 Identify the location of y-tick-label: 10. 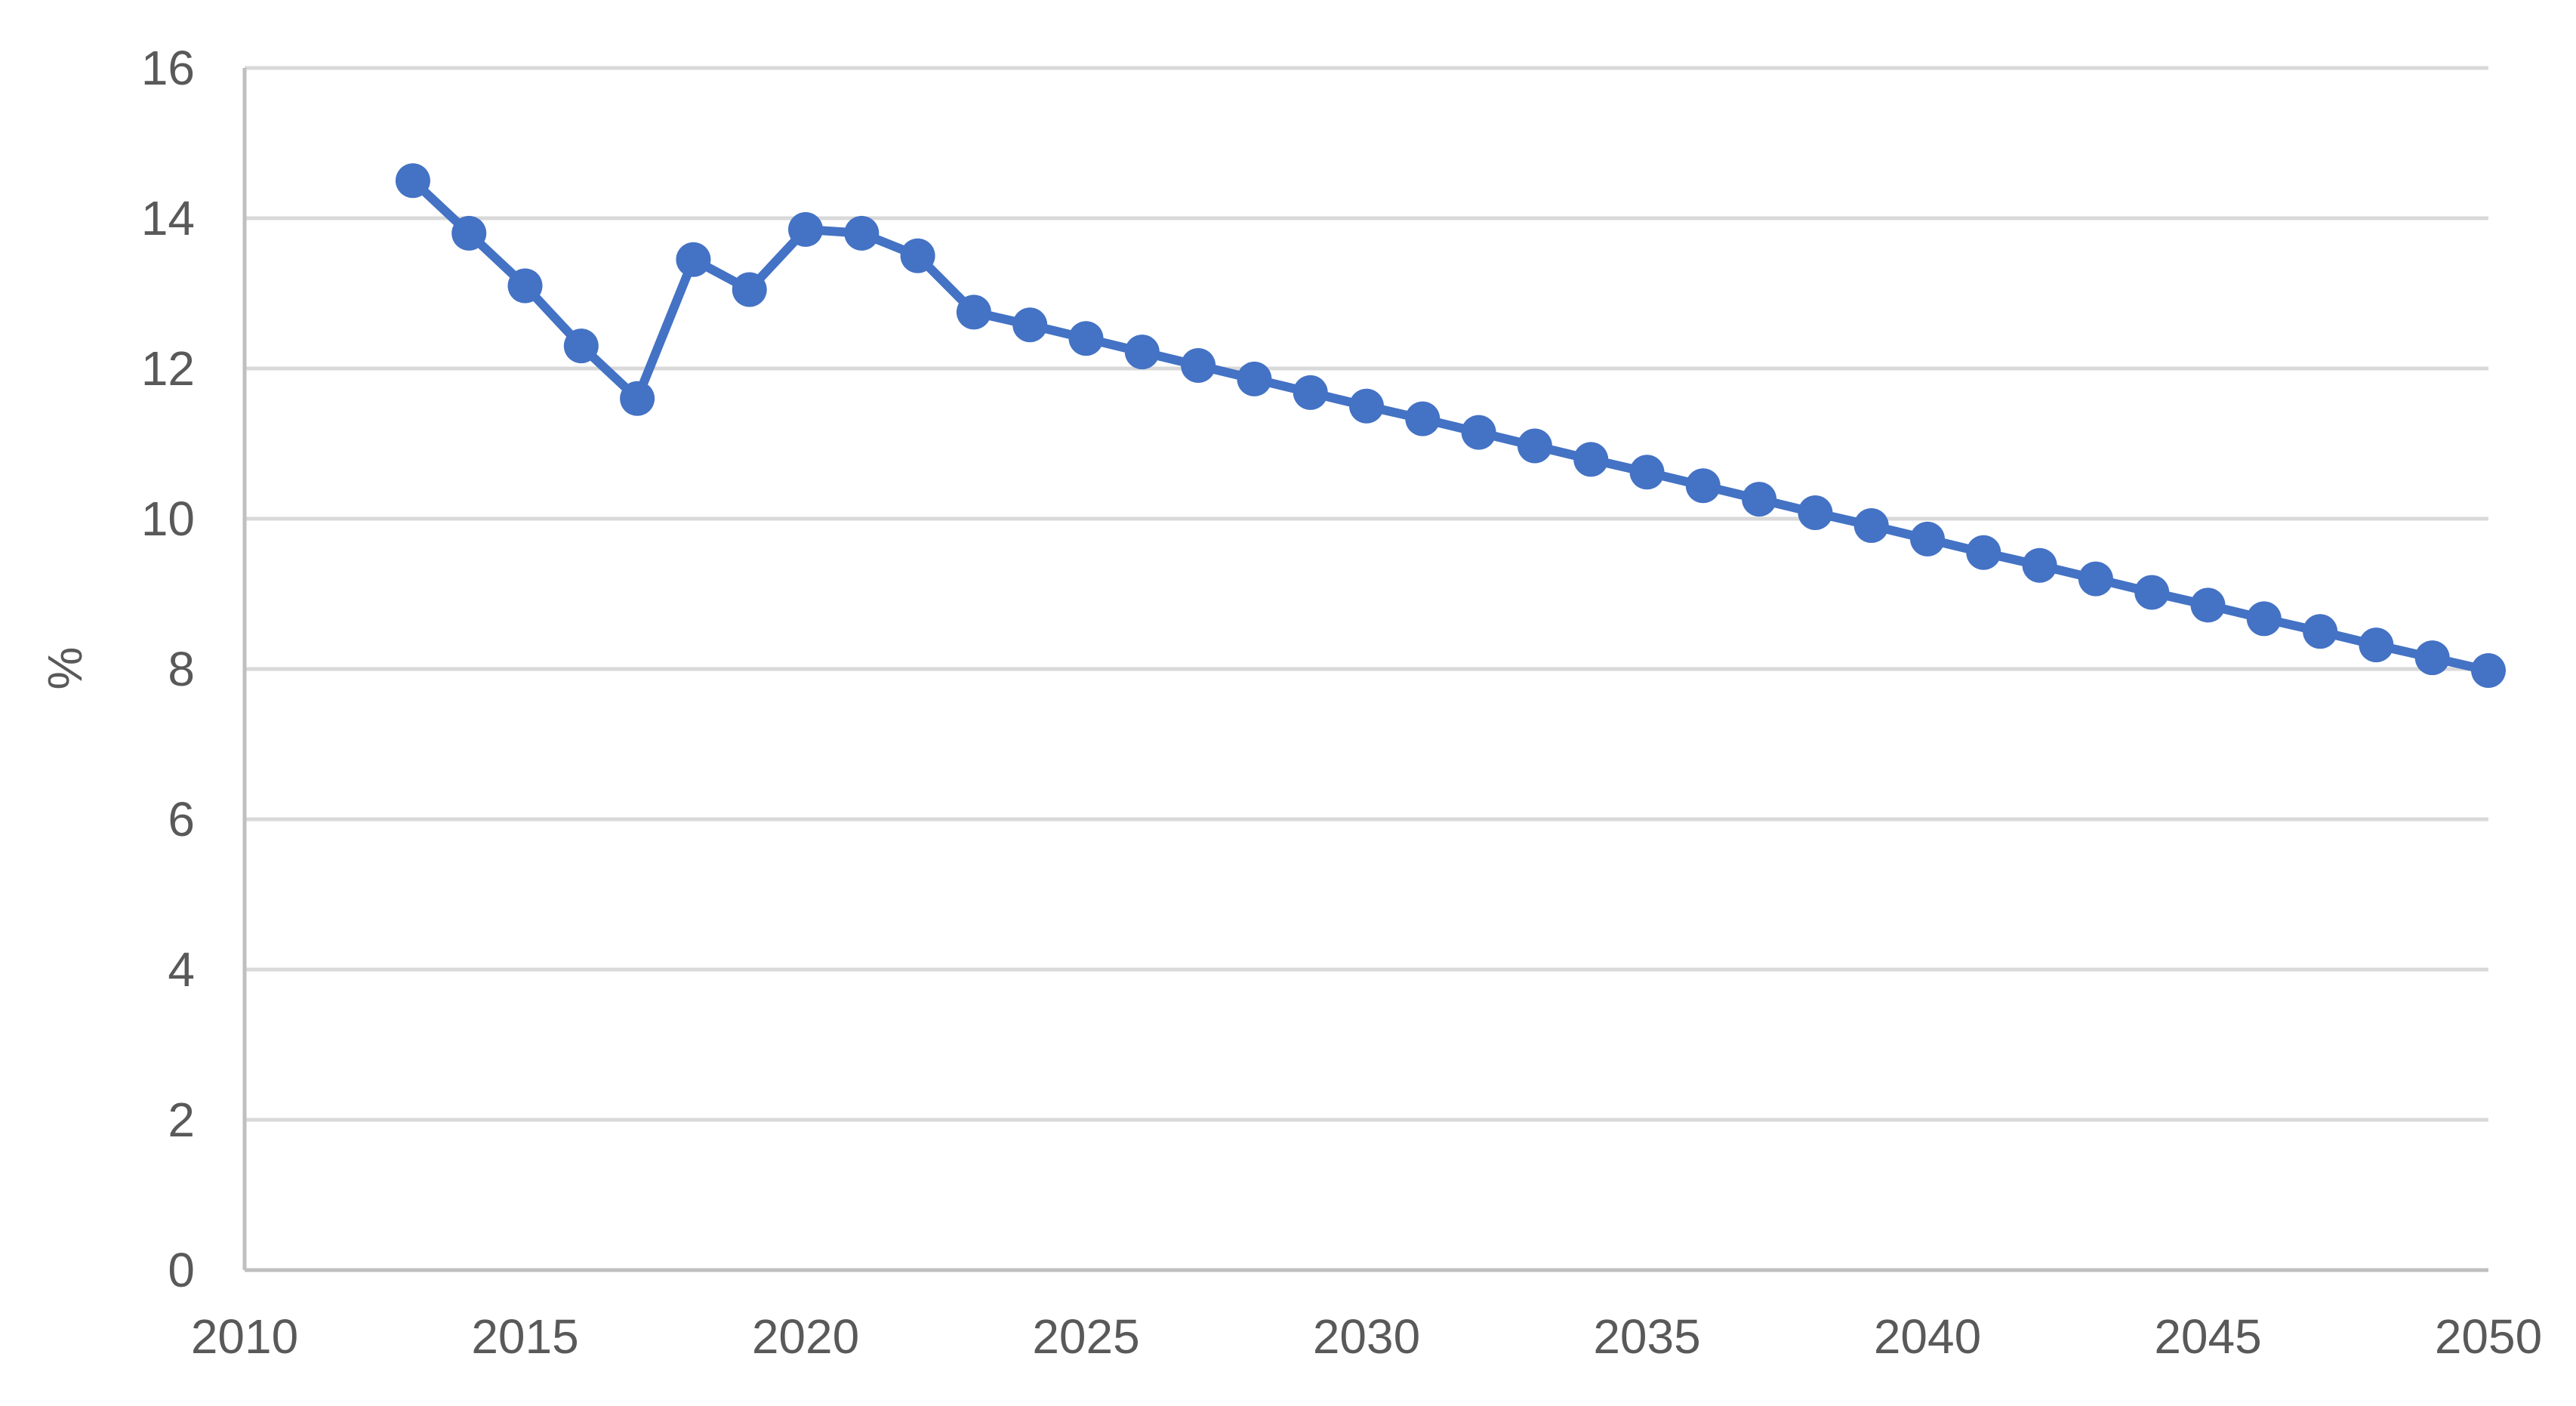
(168, 519).